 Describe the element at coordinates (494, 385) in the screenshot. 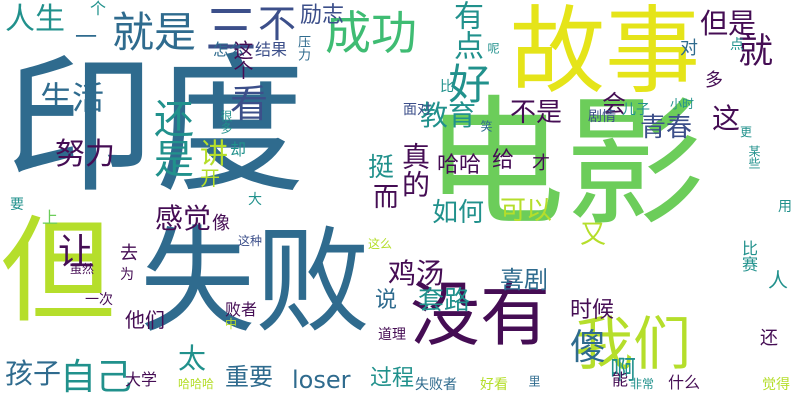

I see `word: 好看` at that location.